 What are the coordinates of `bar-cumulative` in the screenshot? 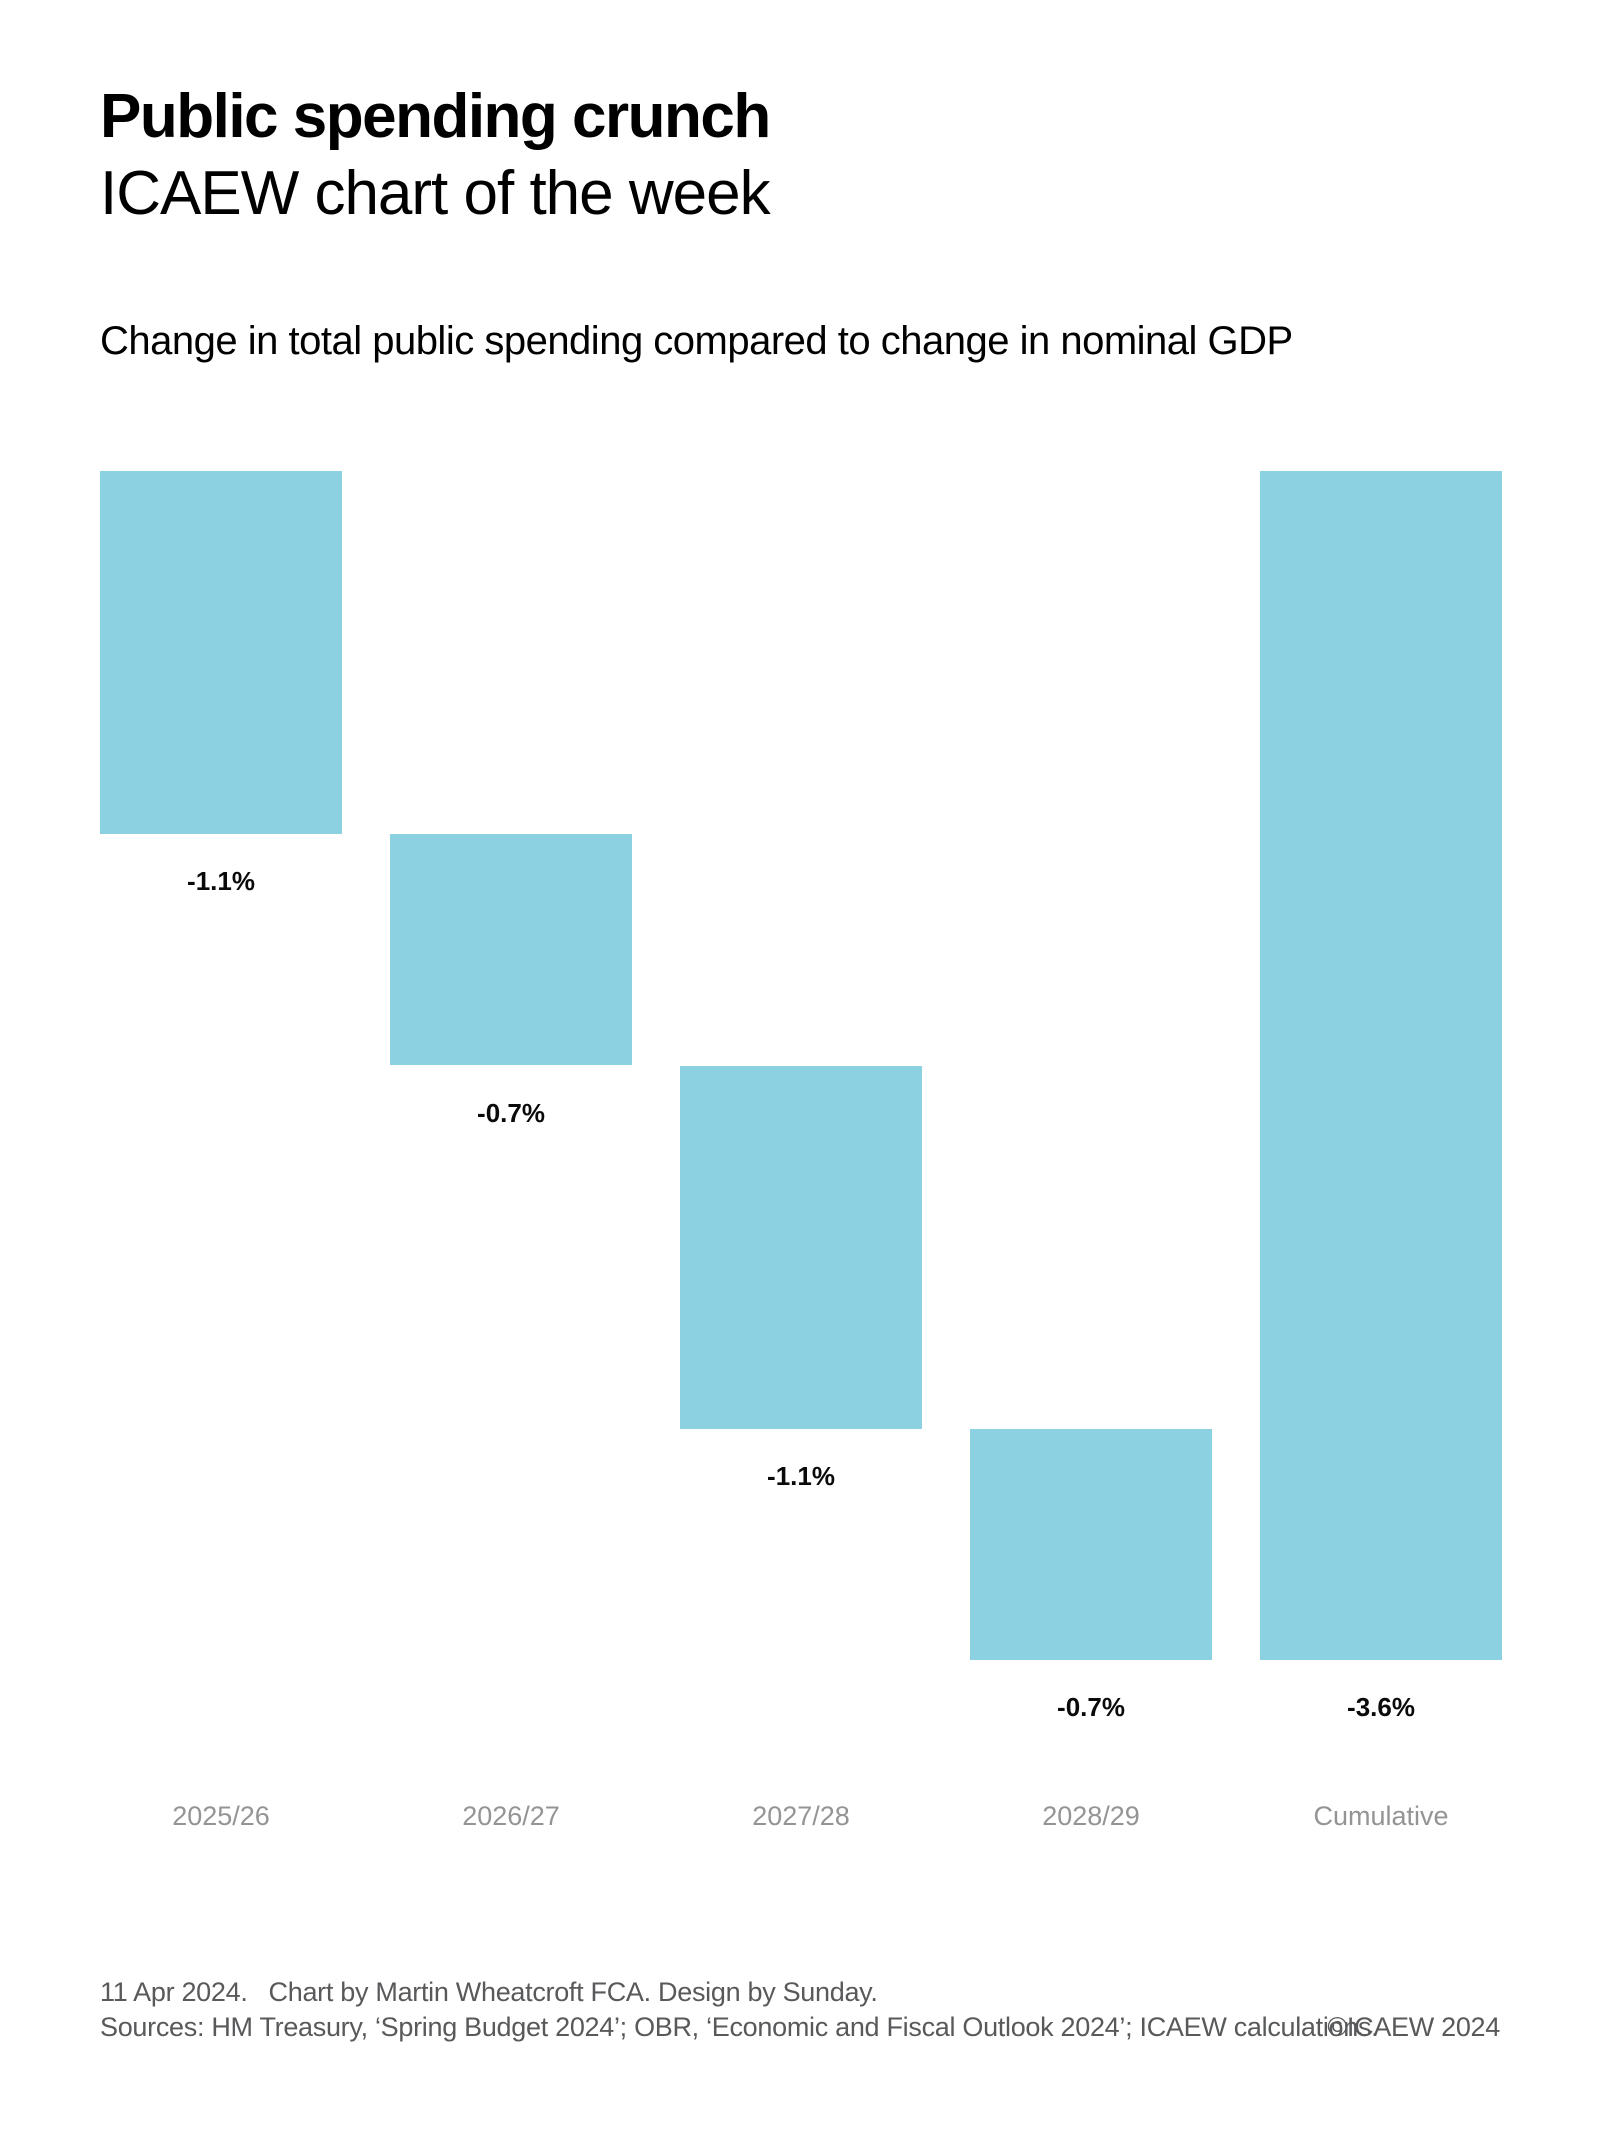 It's located at (1381, 1065).